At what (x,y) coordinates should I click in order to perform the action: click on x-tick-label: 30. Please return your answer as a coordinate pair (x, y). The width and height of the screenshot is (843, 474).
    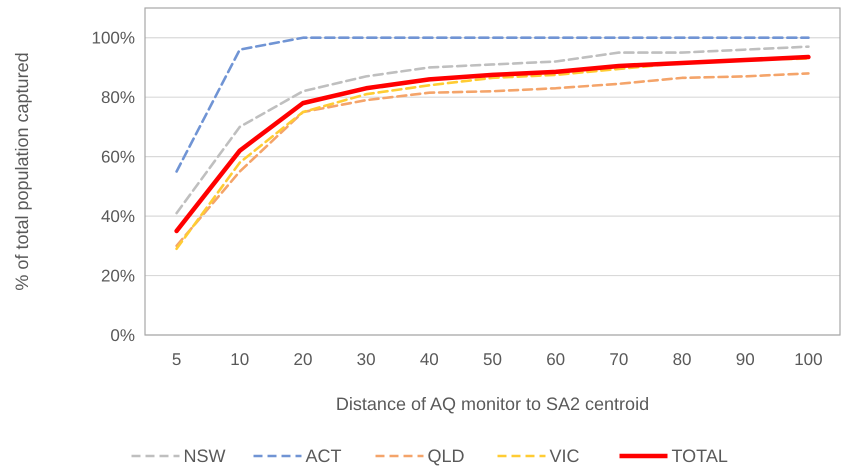
    Looking at the image, I should click on (366, 359).